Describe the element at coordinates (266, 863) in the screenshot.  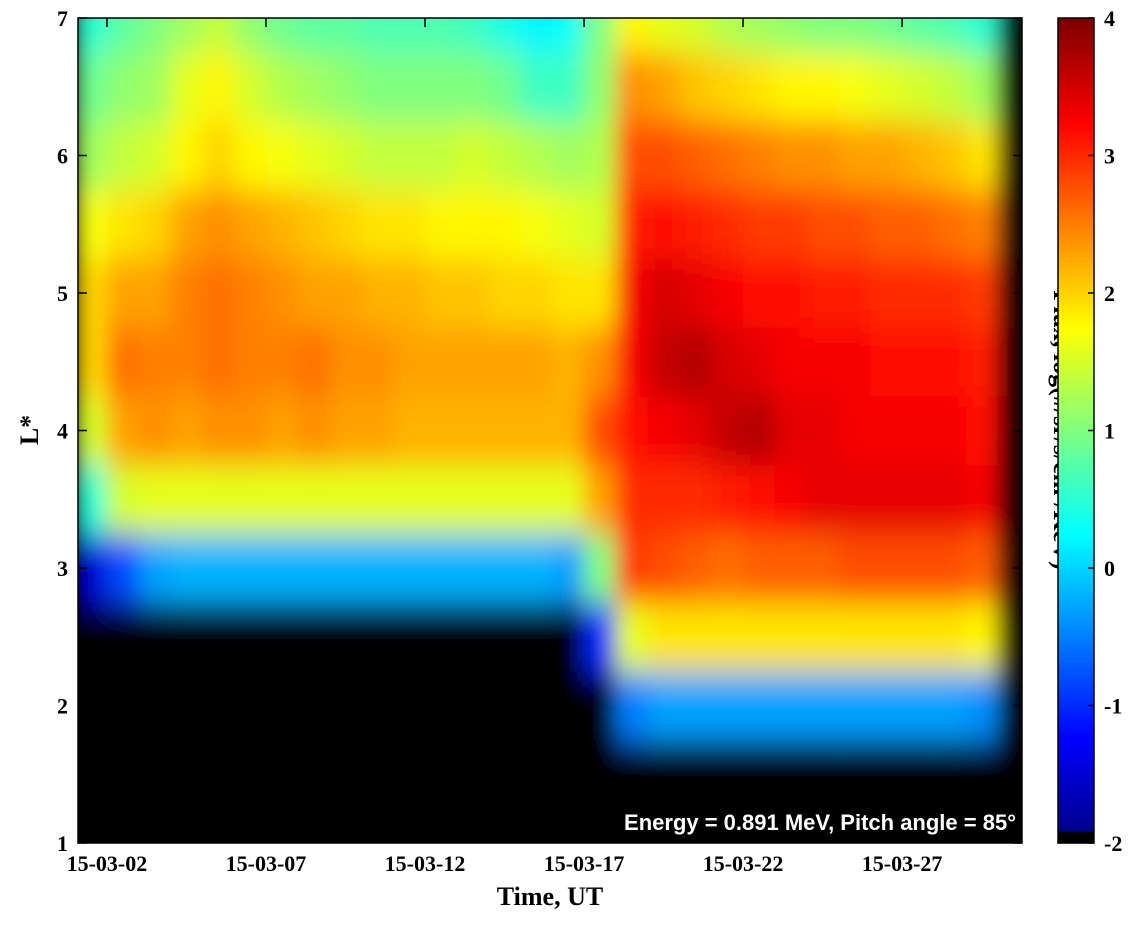
I see `x-tick-label: 15-03-07` at that location.